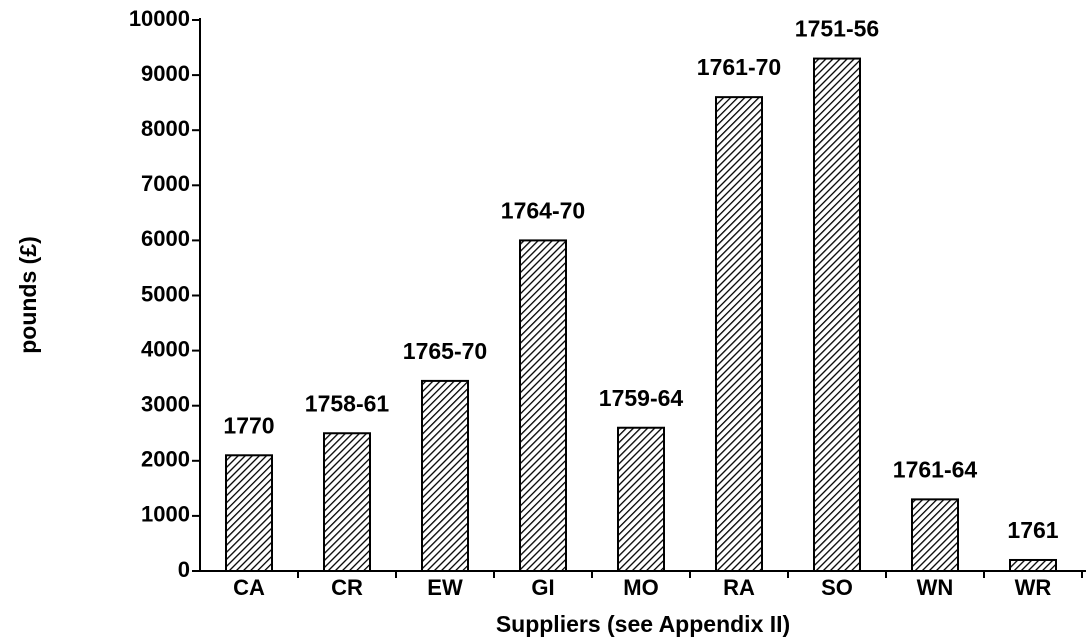  What do you see at coordinates (543, 210) in the screenshot?
I see `bar-label: 1764-70` at bounding box center [543, 210].